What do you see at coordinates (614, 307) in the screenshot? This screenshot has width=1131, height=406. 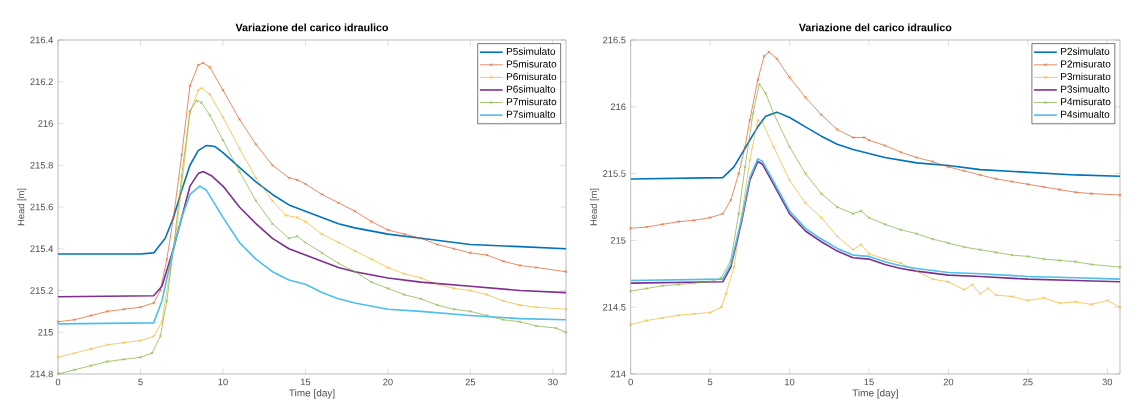 I see `y-tick-label: 214.5` at bounding box center [614, 307].